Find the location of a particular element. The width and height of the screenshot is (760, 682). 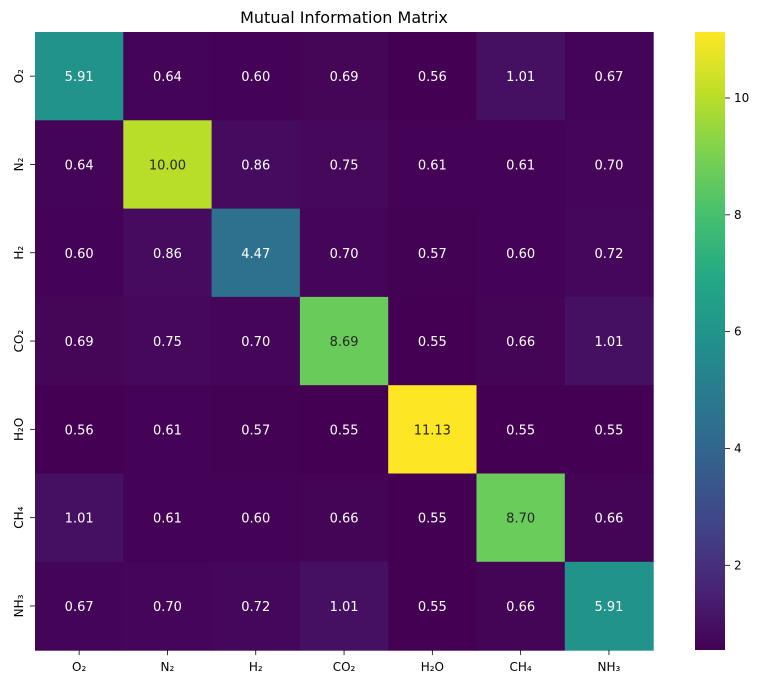

cell-value-label: 0.69 is located at coordinates (344, 77).